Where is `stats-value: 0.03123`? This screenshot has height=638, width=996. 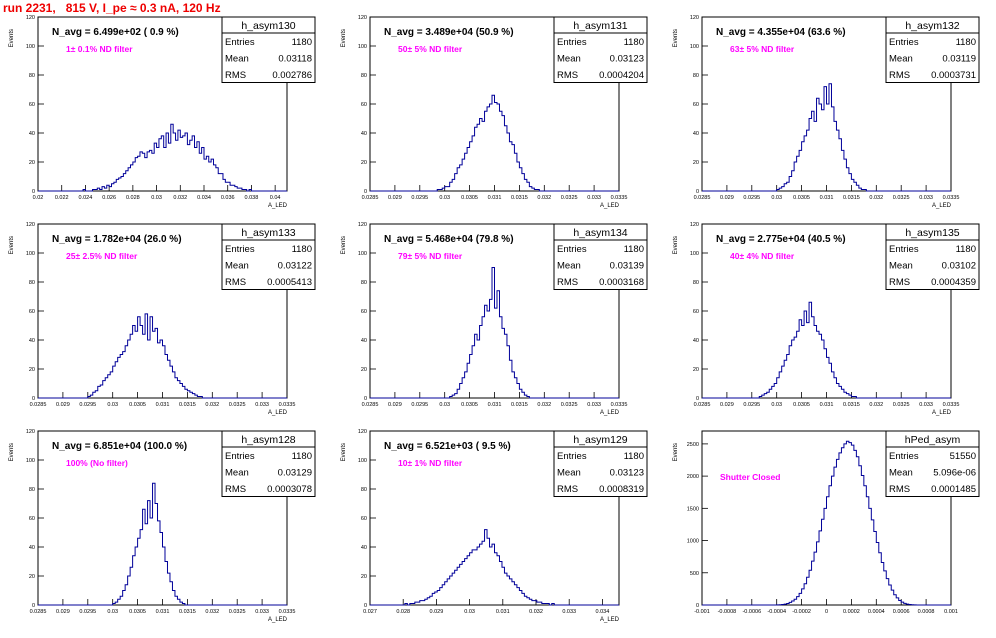
stats-value: 0.03123 is located at coordinates (627, 473).